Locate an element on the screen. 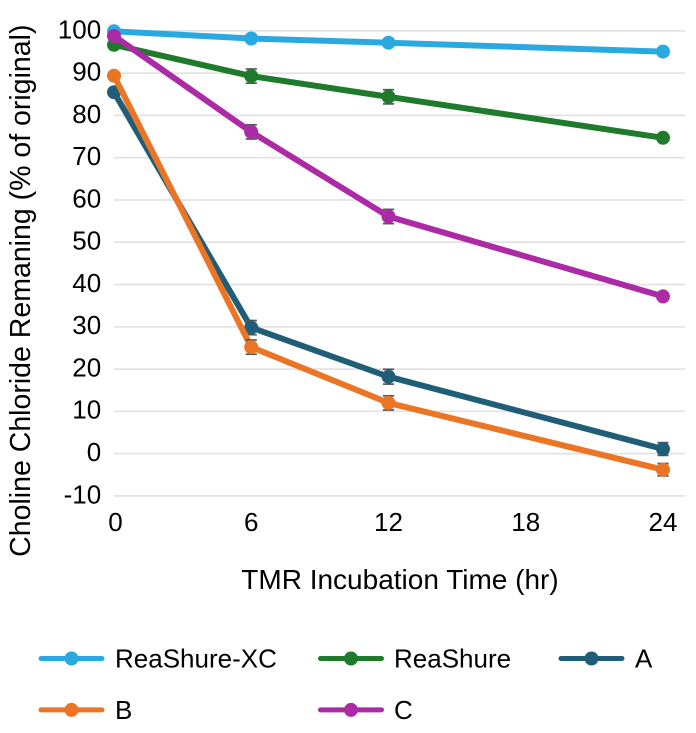 This screenshot has height=733, width=696. svg-text: 12 is located at coordinates (388, 522).